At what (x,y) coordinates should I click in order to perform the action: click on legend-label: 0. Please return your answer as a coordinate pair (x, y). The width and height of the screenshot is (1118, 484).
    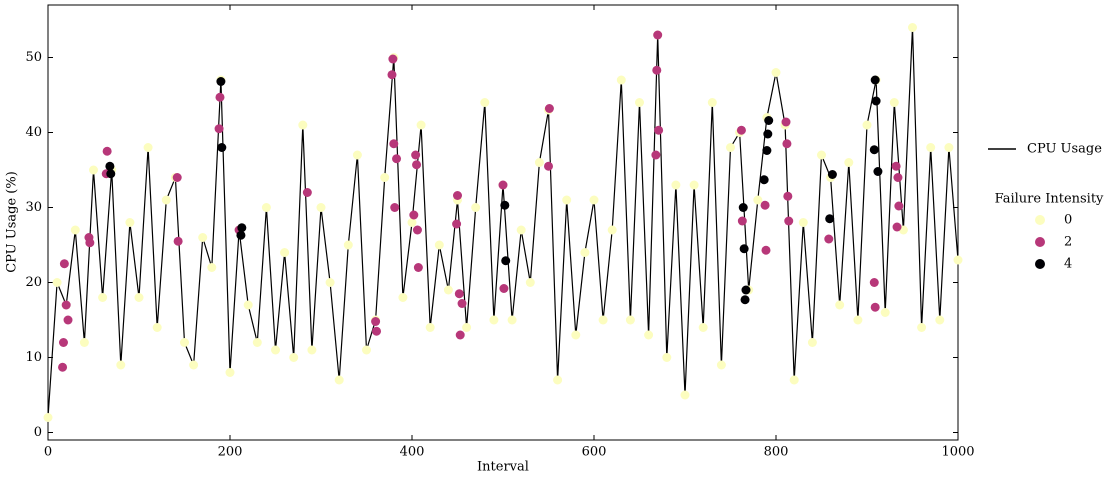
    Looking at the image, I should click on (1068, 220).